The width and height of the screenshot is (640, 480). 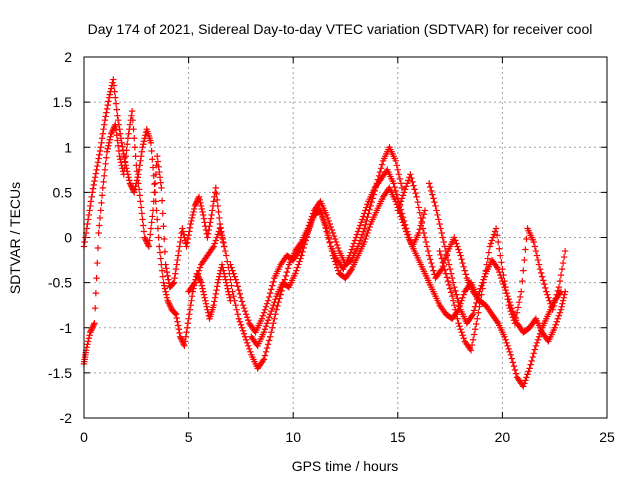 I want to click on y-tick-label: -1.5, so click(x=60, y=373).